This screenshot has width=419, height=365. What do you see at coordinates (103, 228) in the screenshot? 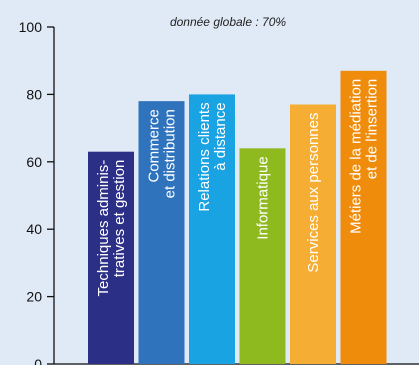
I see `bar-label-line: Techniques adminis-` at bounding box center [103, 228].